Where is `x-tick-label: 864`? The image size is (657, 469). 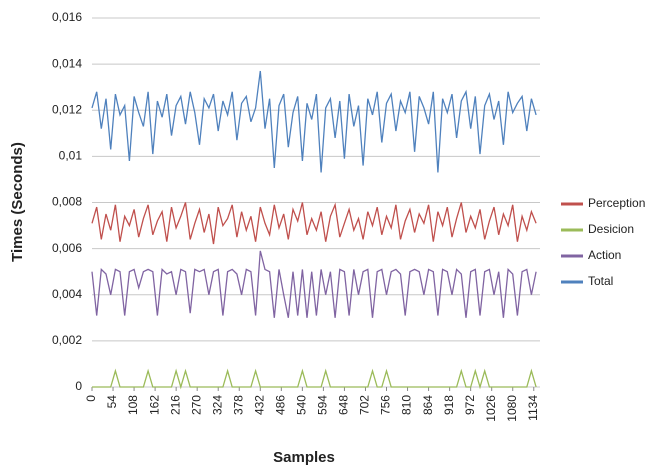
x-tick-label: 864 is located at coordinates (428, 405).